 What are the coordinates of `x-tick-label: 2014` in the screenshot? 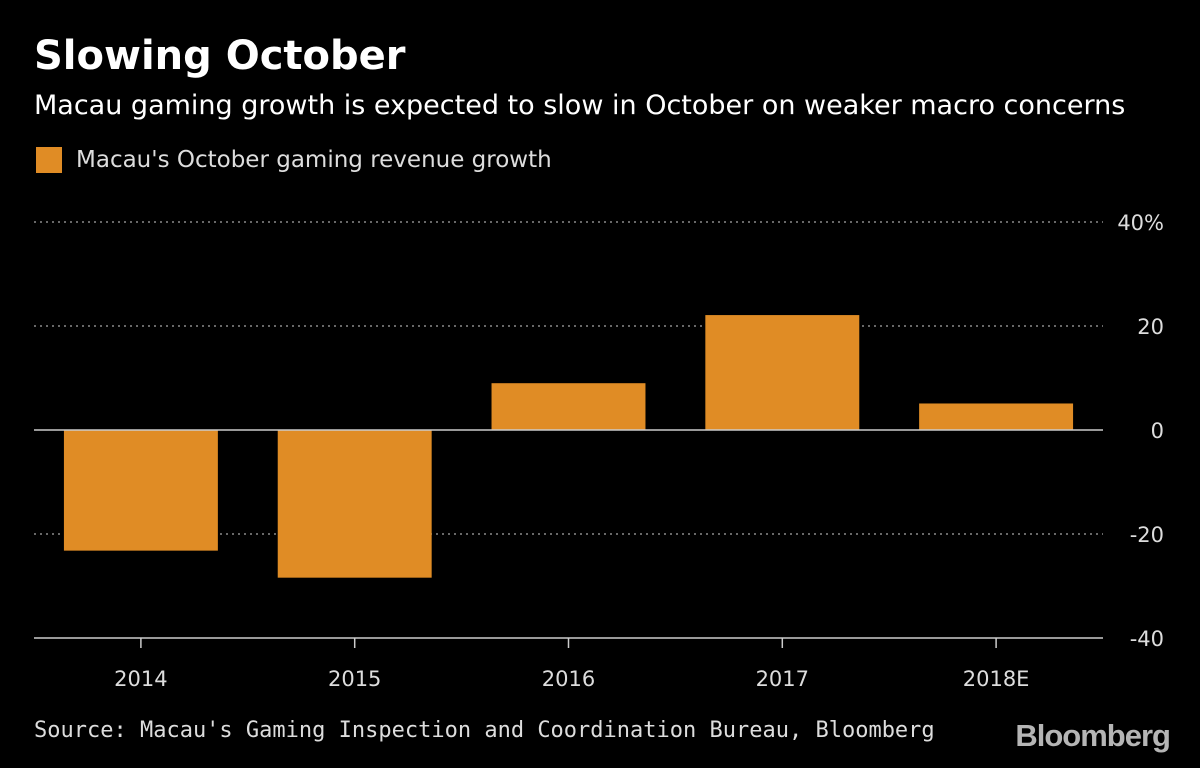 It's located at (140, 679).